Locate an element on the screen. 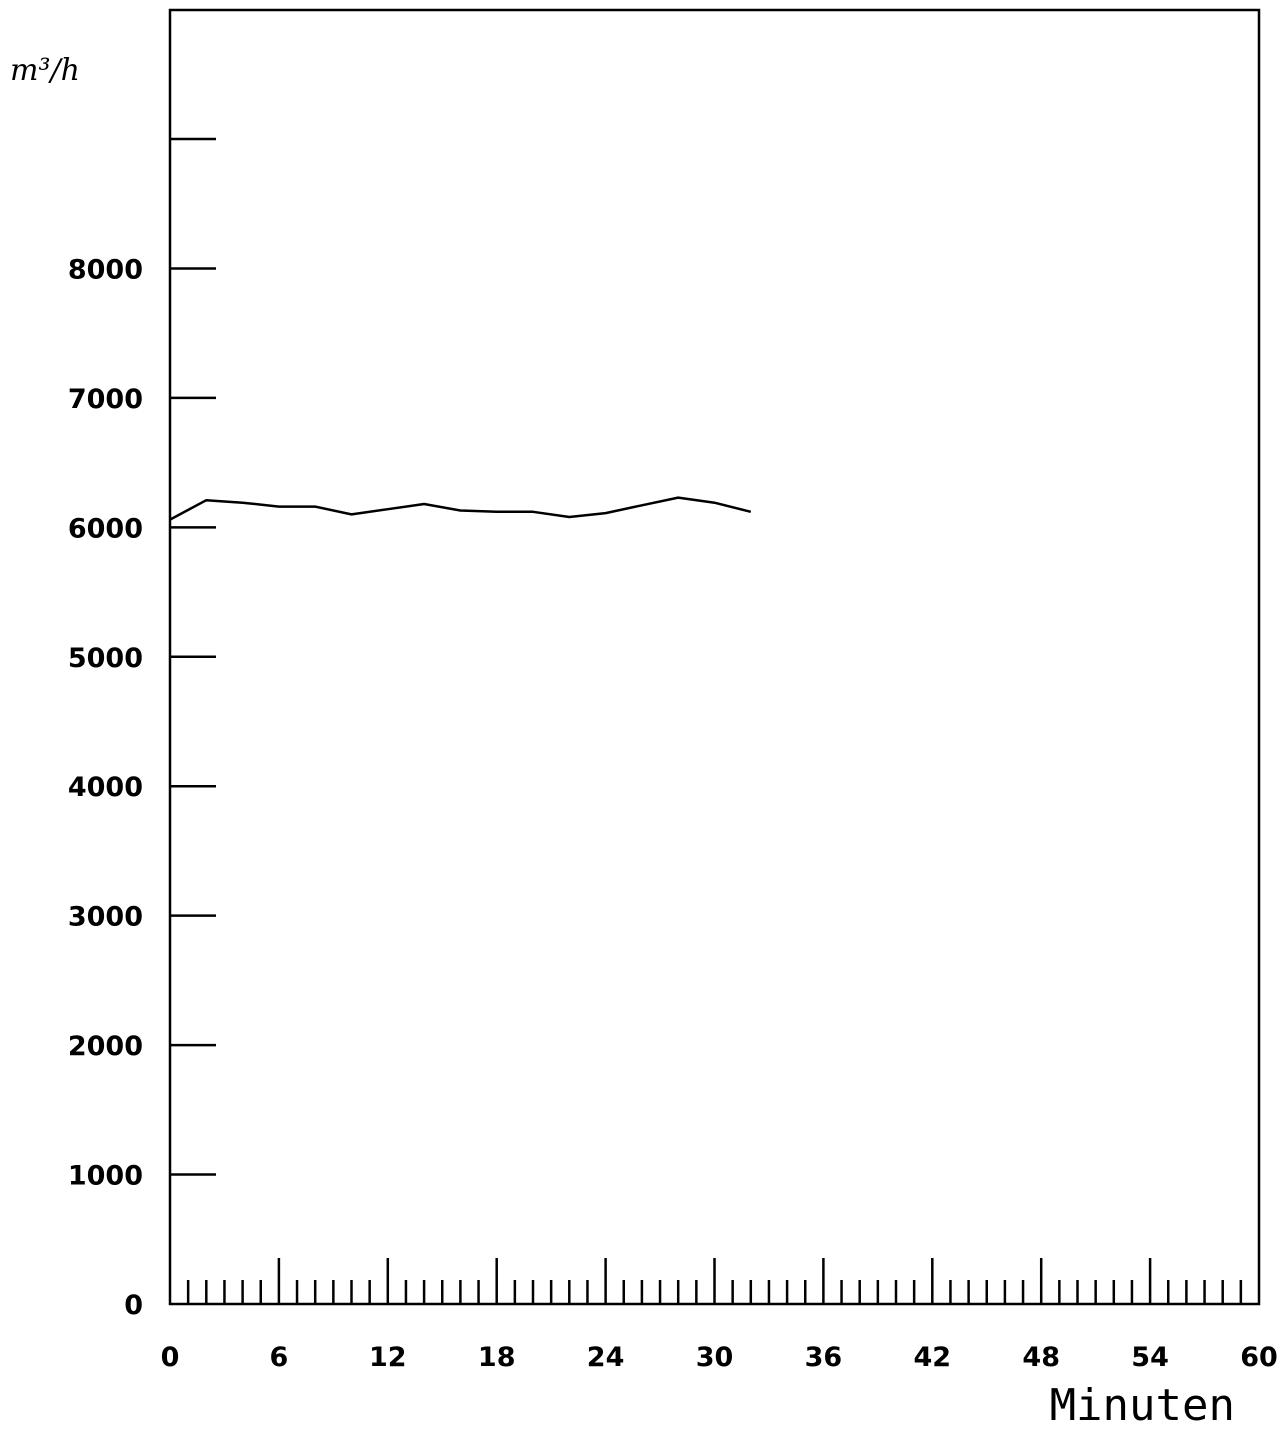 The width and height of the screenshot is (1287, 1430). x-axis-label: Minuten is located at coordinates (1142, 1405).